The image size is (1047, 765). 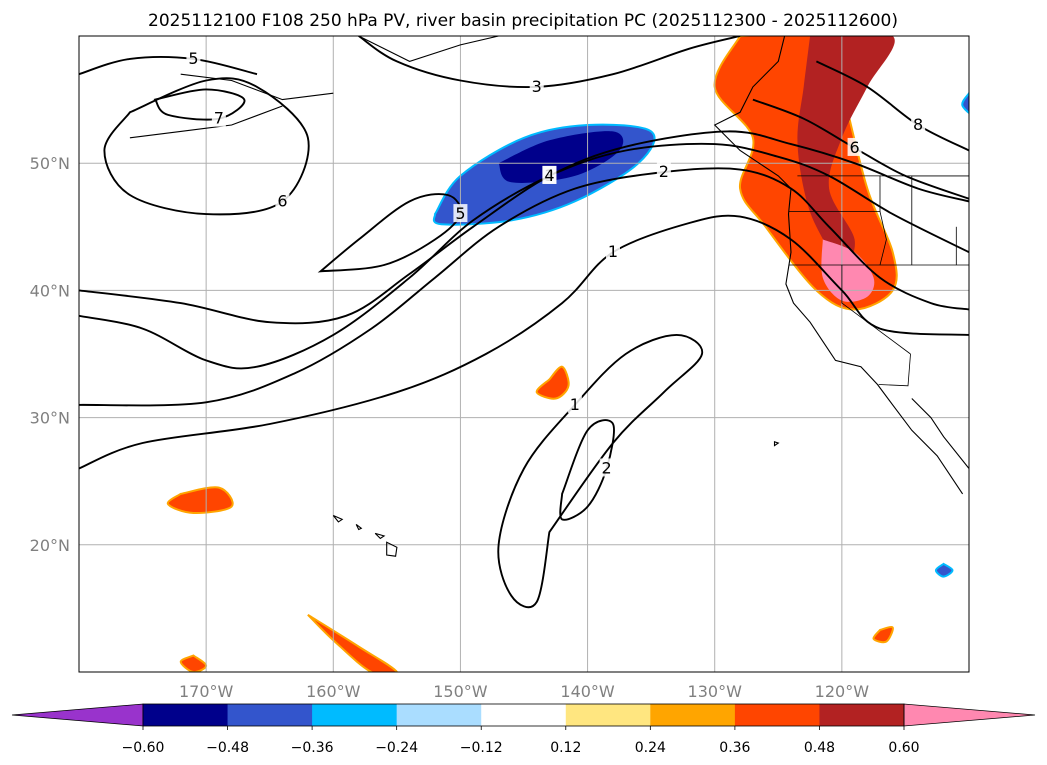 What do you see at coordinates (903, 748) in the screenshot?
I see `colorbar-label: 0.60` at bounding box center [903, 748].